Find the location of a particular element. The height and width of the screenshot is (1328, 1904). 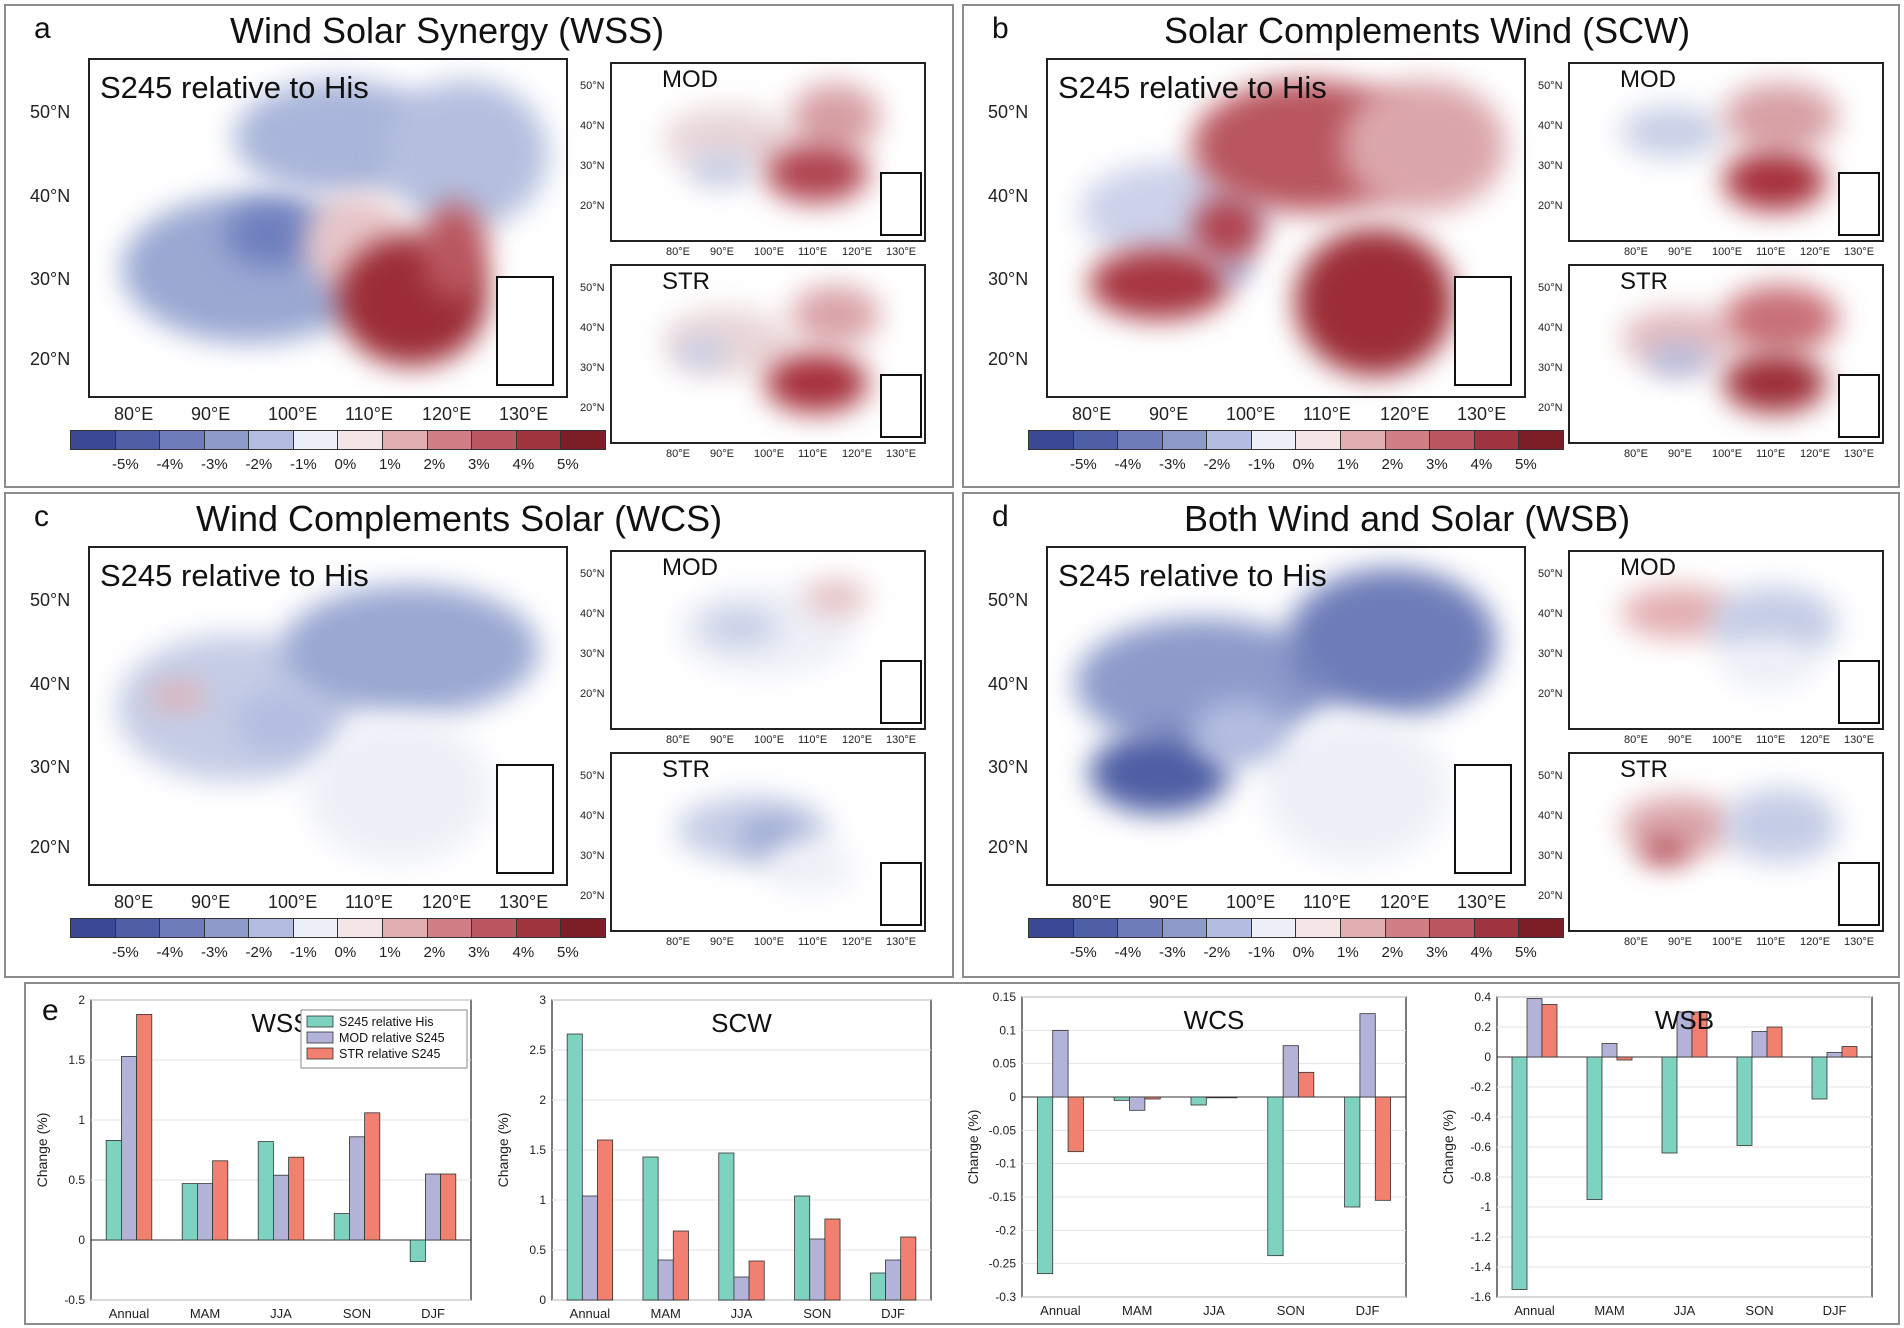

colorbar-label: 2% is located at coordinates (434, 464).